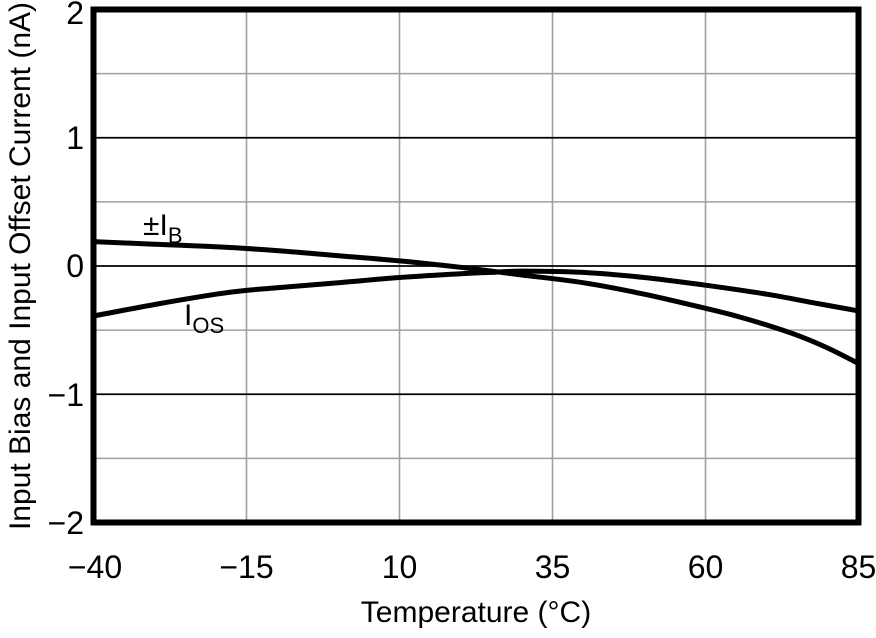  I want to click on x-tick-85: 85, so click(858, 567).